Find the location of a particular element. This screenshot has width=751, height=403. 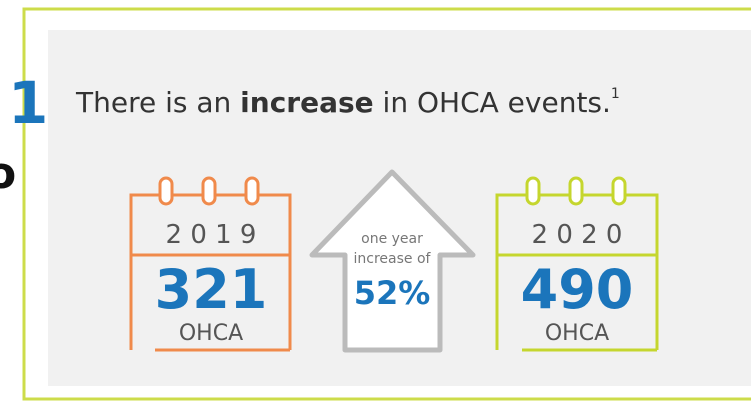

headline-text: There is an is located at coordinates (157, 102).